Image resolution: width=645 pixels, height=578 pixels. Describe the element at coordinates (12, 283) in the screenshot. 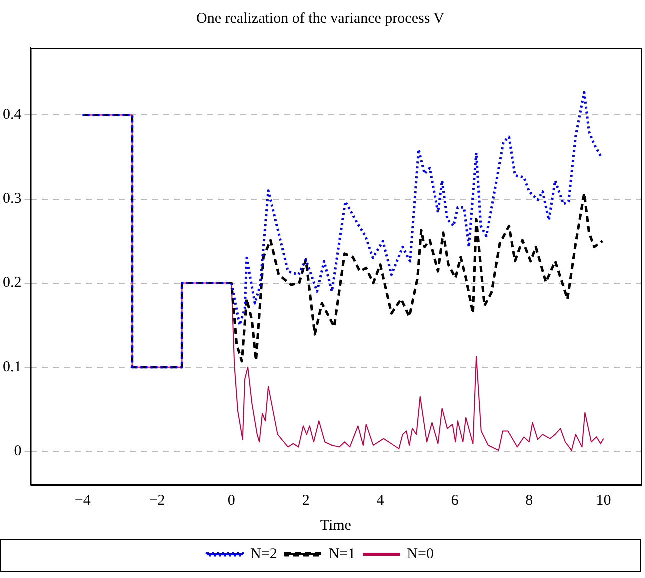

I see `y-tick-label: 0.2` at that location.